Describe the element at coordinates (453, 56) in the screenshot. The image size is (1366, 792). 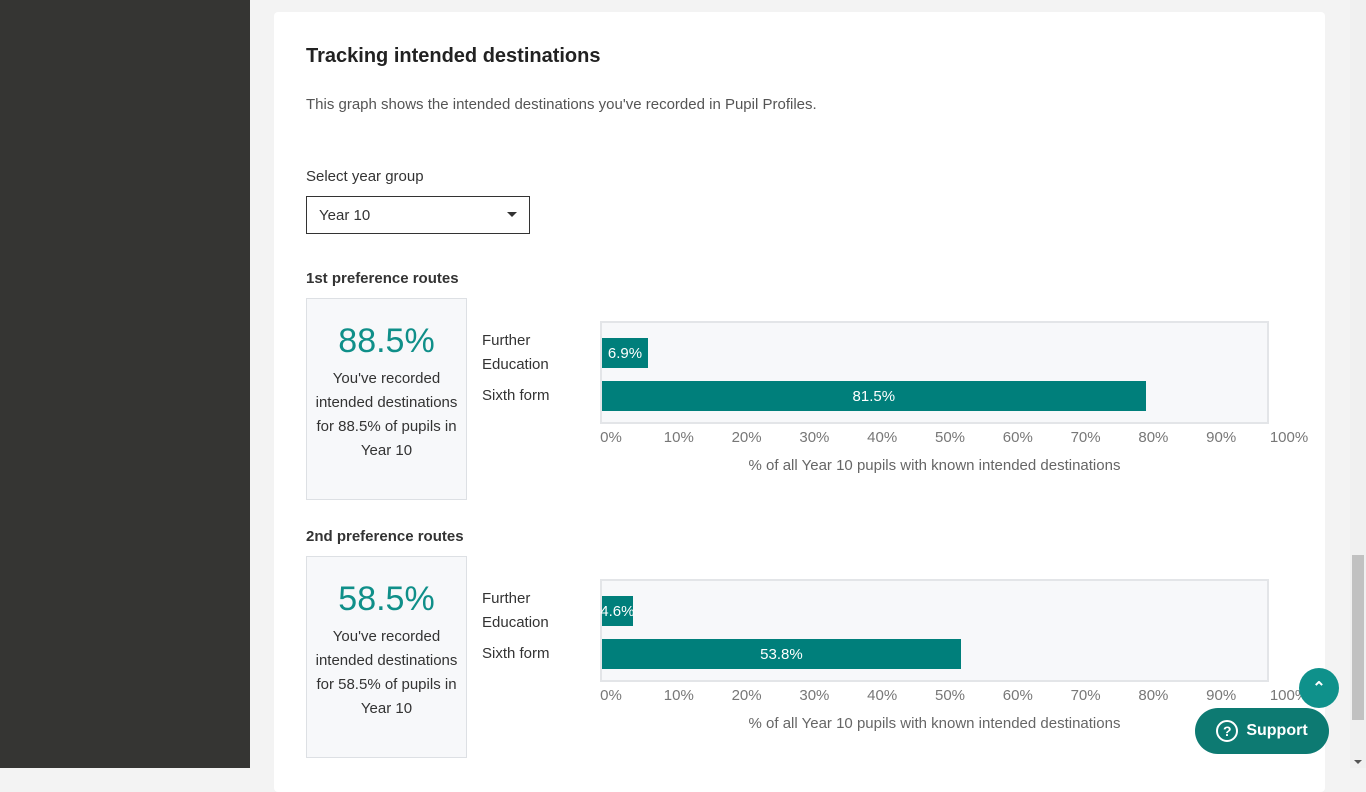
I see `page-title: Tracking intended destinations` at that location.